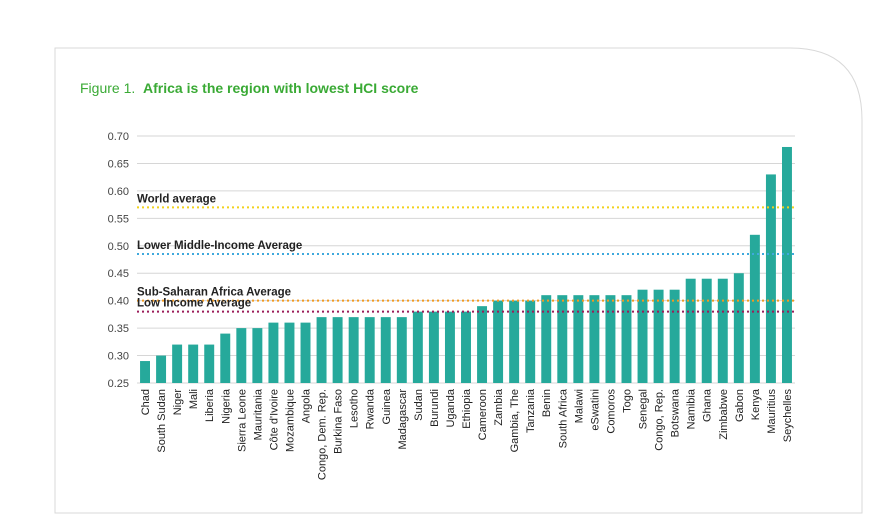  What do you see at coordinates (387, 406) in the screenshot?
I see `category-label: Guinea` at bounding box center [387, 406].